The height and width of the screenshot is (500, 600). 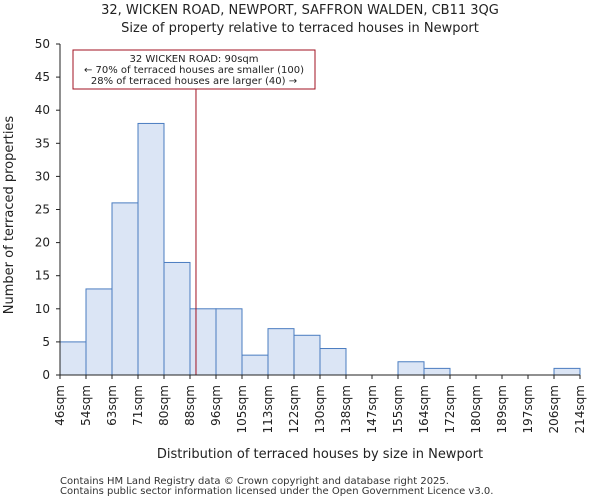 I want to click on y-tick-label: 35, so click(x=42, y=143).